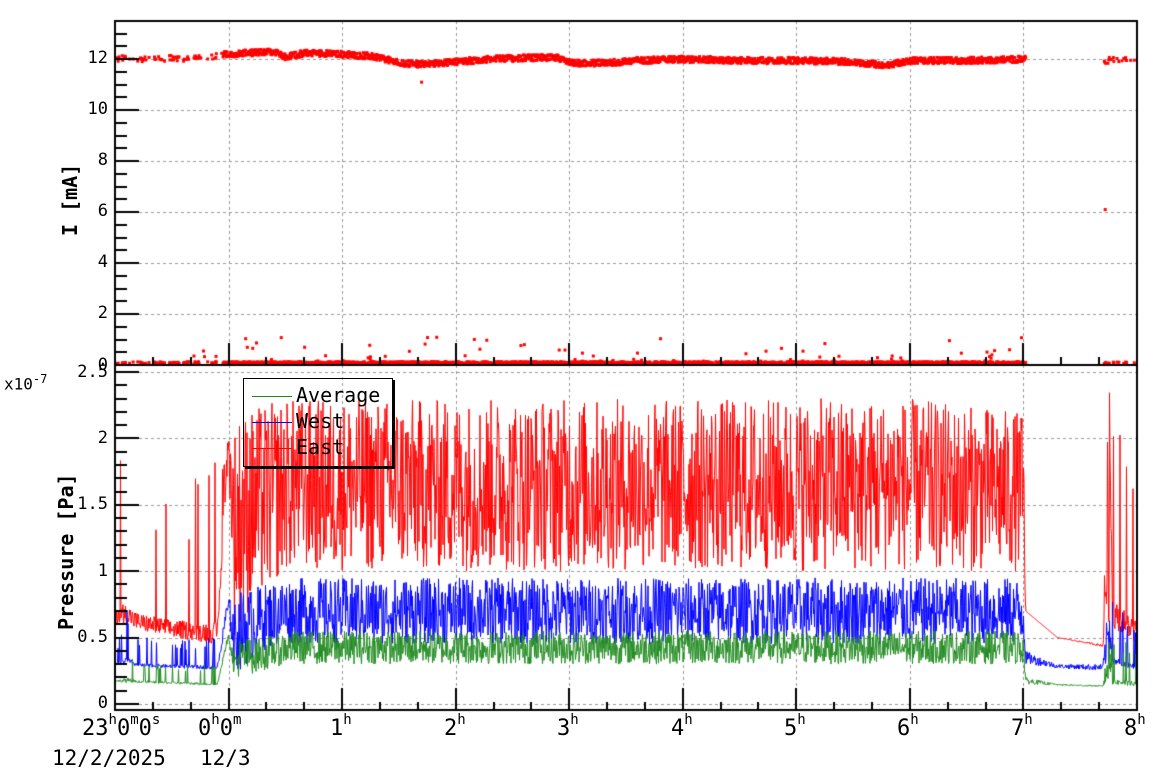 The width and height of the screenshot is (1158, 782). I want to click on legend: Average West East, so click(318, 422).